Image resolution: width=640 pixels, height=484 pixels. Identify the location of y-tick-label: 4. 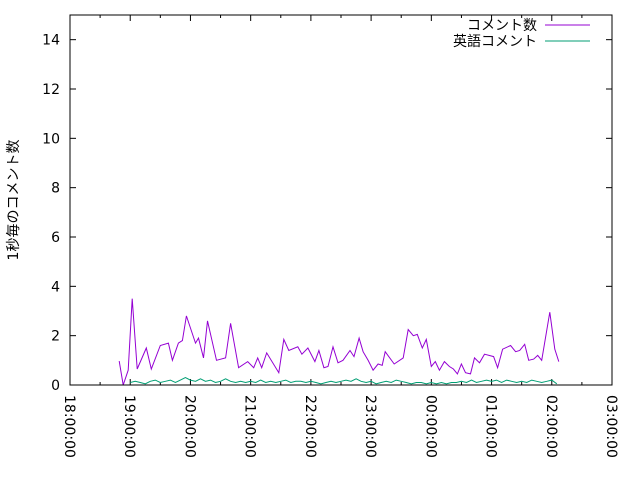
(55, 287).